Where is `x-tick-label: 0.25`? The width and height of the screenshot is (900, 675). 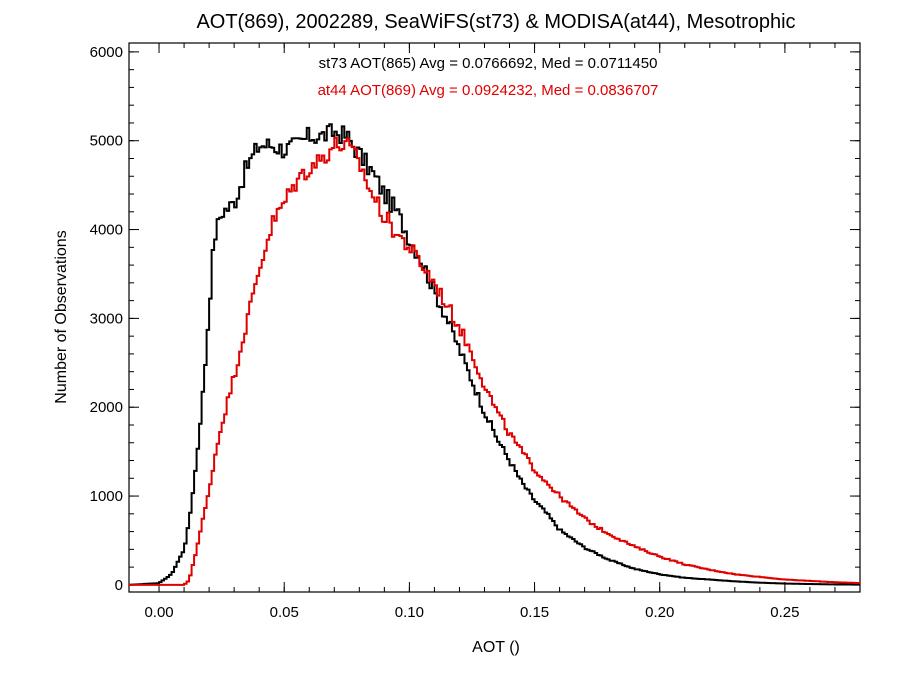 x-tick-label: 0.25 is located at coordinates (784, 612).